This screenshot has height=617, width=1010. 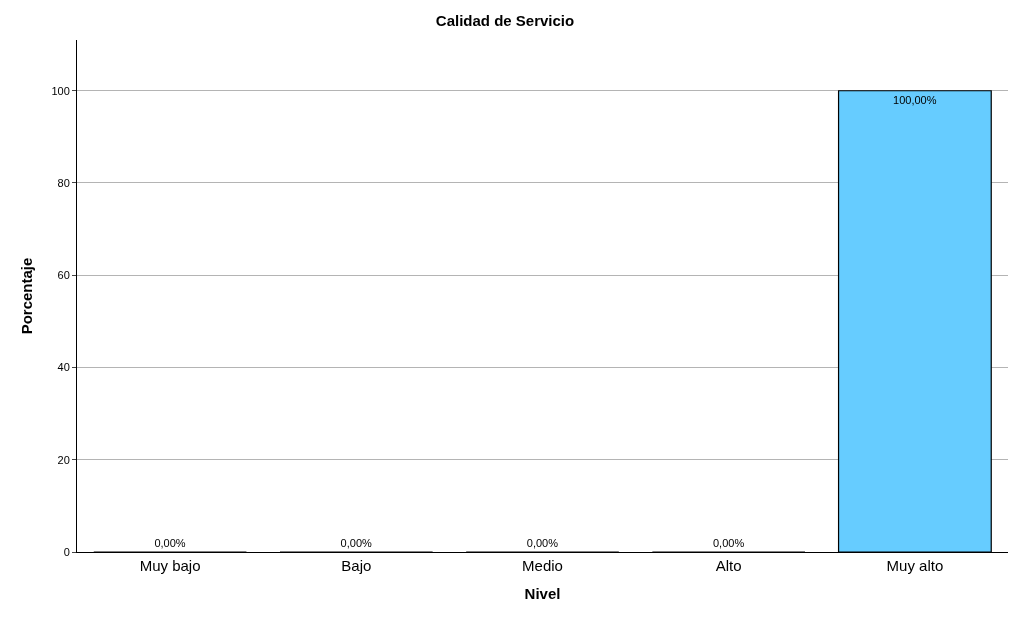 What do you see at coordinates (915, 99) in the screenshot?
I see `data-label: 100,00%` at bounding box center [915, 99].